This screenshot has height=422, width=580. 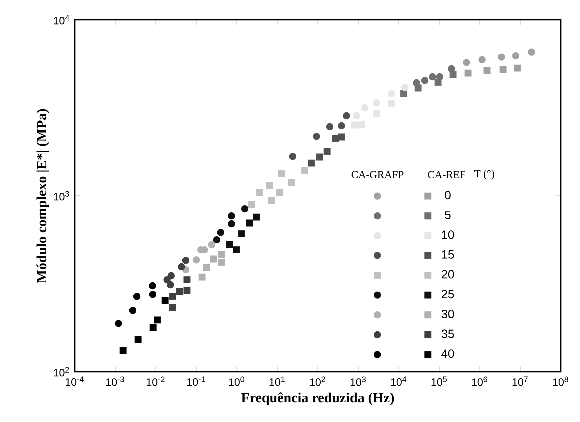 What do you see at coordinates (448, 354) in the screenshot?
I see `legend-label: 40` at bounding box center [448, 354].